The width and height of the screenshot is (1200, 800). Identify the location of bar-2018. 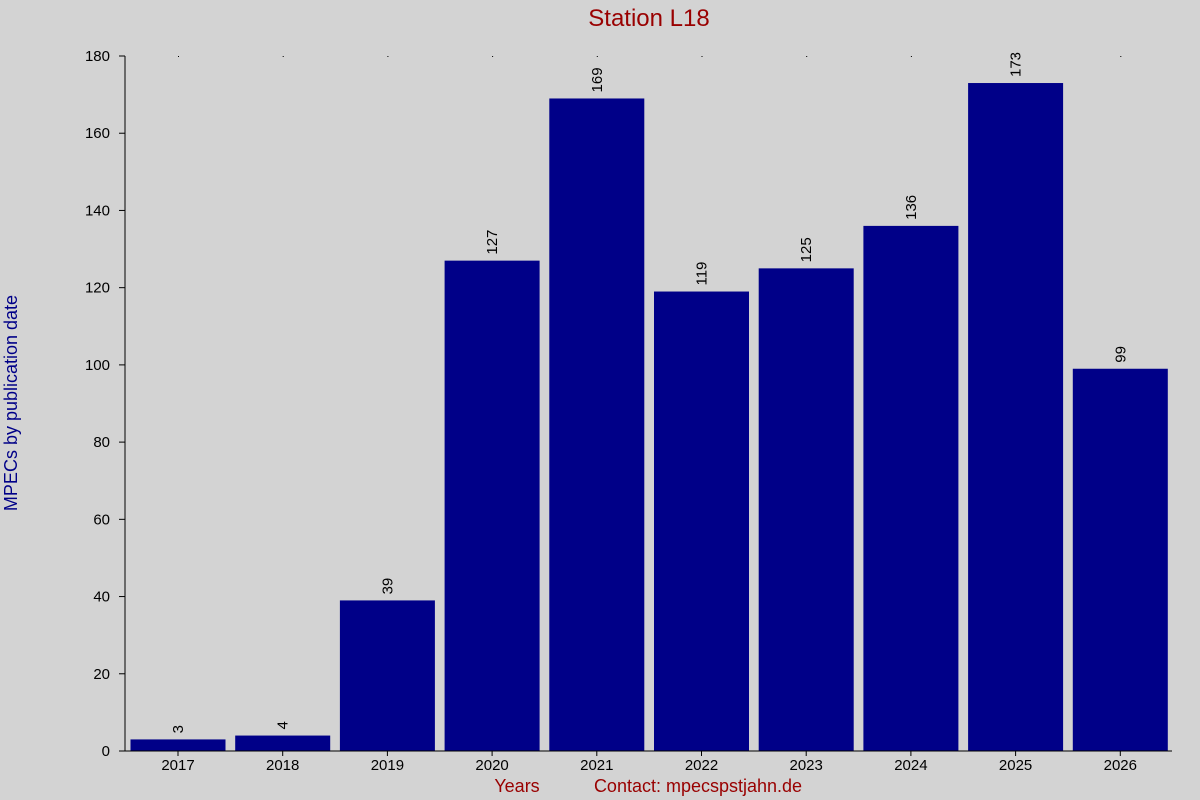
(283, 743).